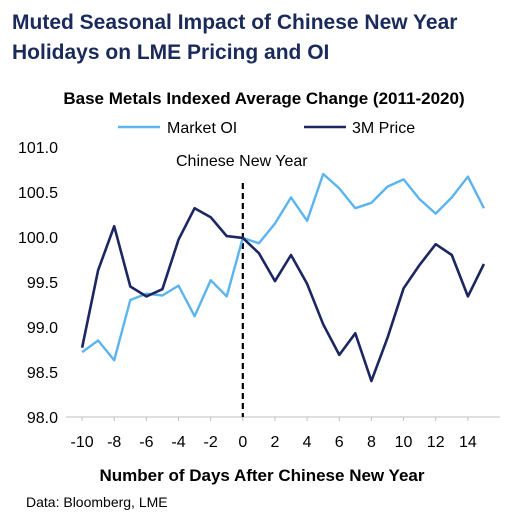 The height and width of the screenshot is (526, 528). What do you see at coordinates (38, 238) in the screenshot?
I see `y-tick-label: 100.0` at bounding box center [38, 238].